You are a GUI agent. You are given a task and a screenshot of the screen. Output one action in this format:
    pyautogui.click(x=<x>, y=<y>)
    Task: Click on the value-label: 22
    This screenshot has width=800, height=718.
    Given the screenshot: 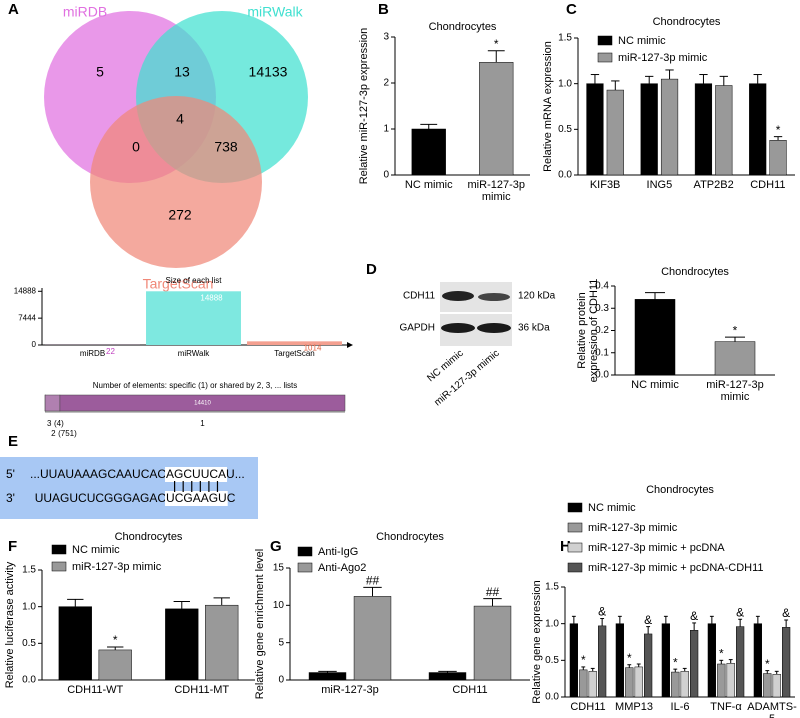 What is the action you would take?
    pyautogui.click(x=110, y=351)
    